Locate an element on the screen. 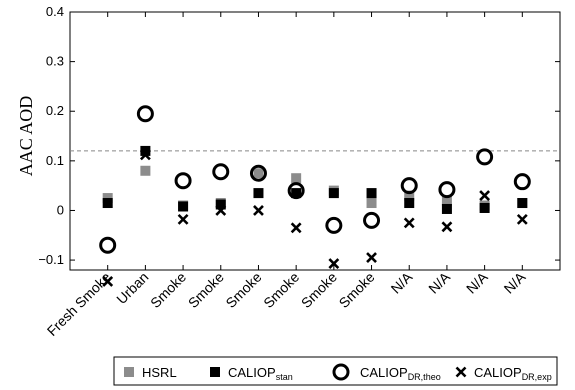 The image size is (575, 390). legend-caliop-dr-theo-marker is located at coordinates (341, 372).